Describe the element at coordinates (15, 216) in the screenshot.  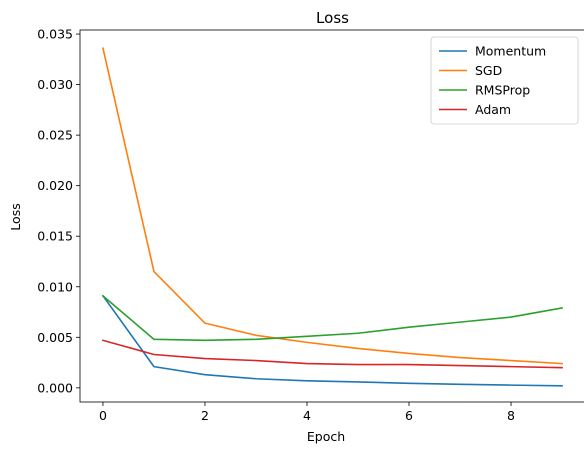
I see `y-axis-label: Loss` at that location.